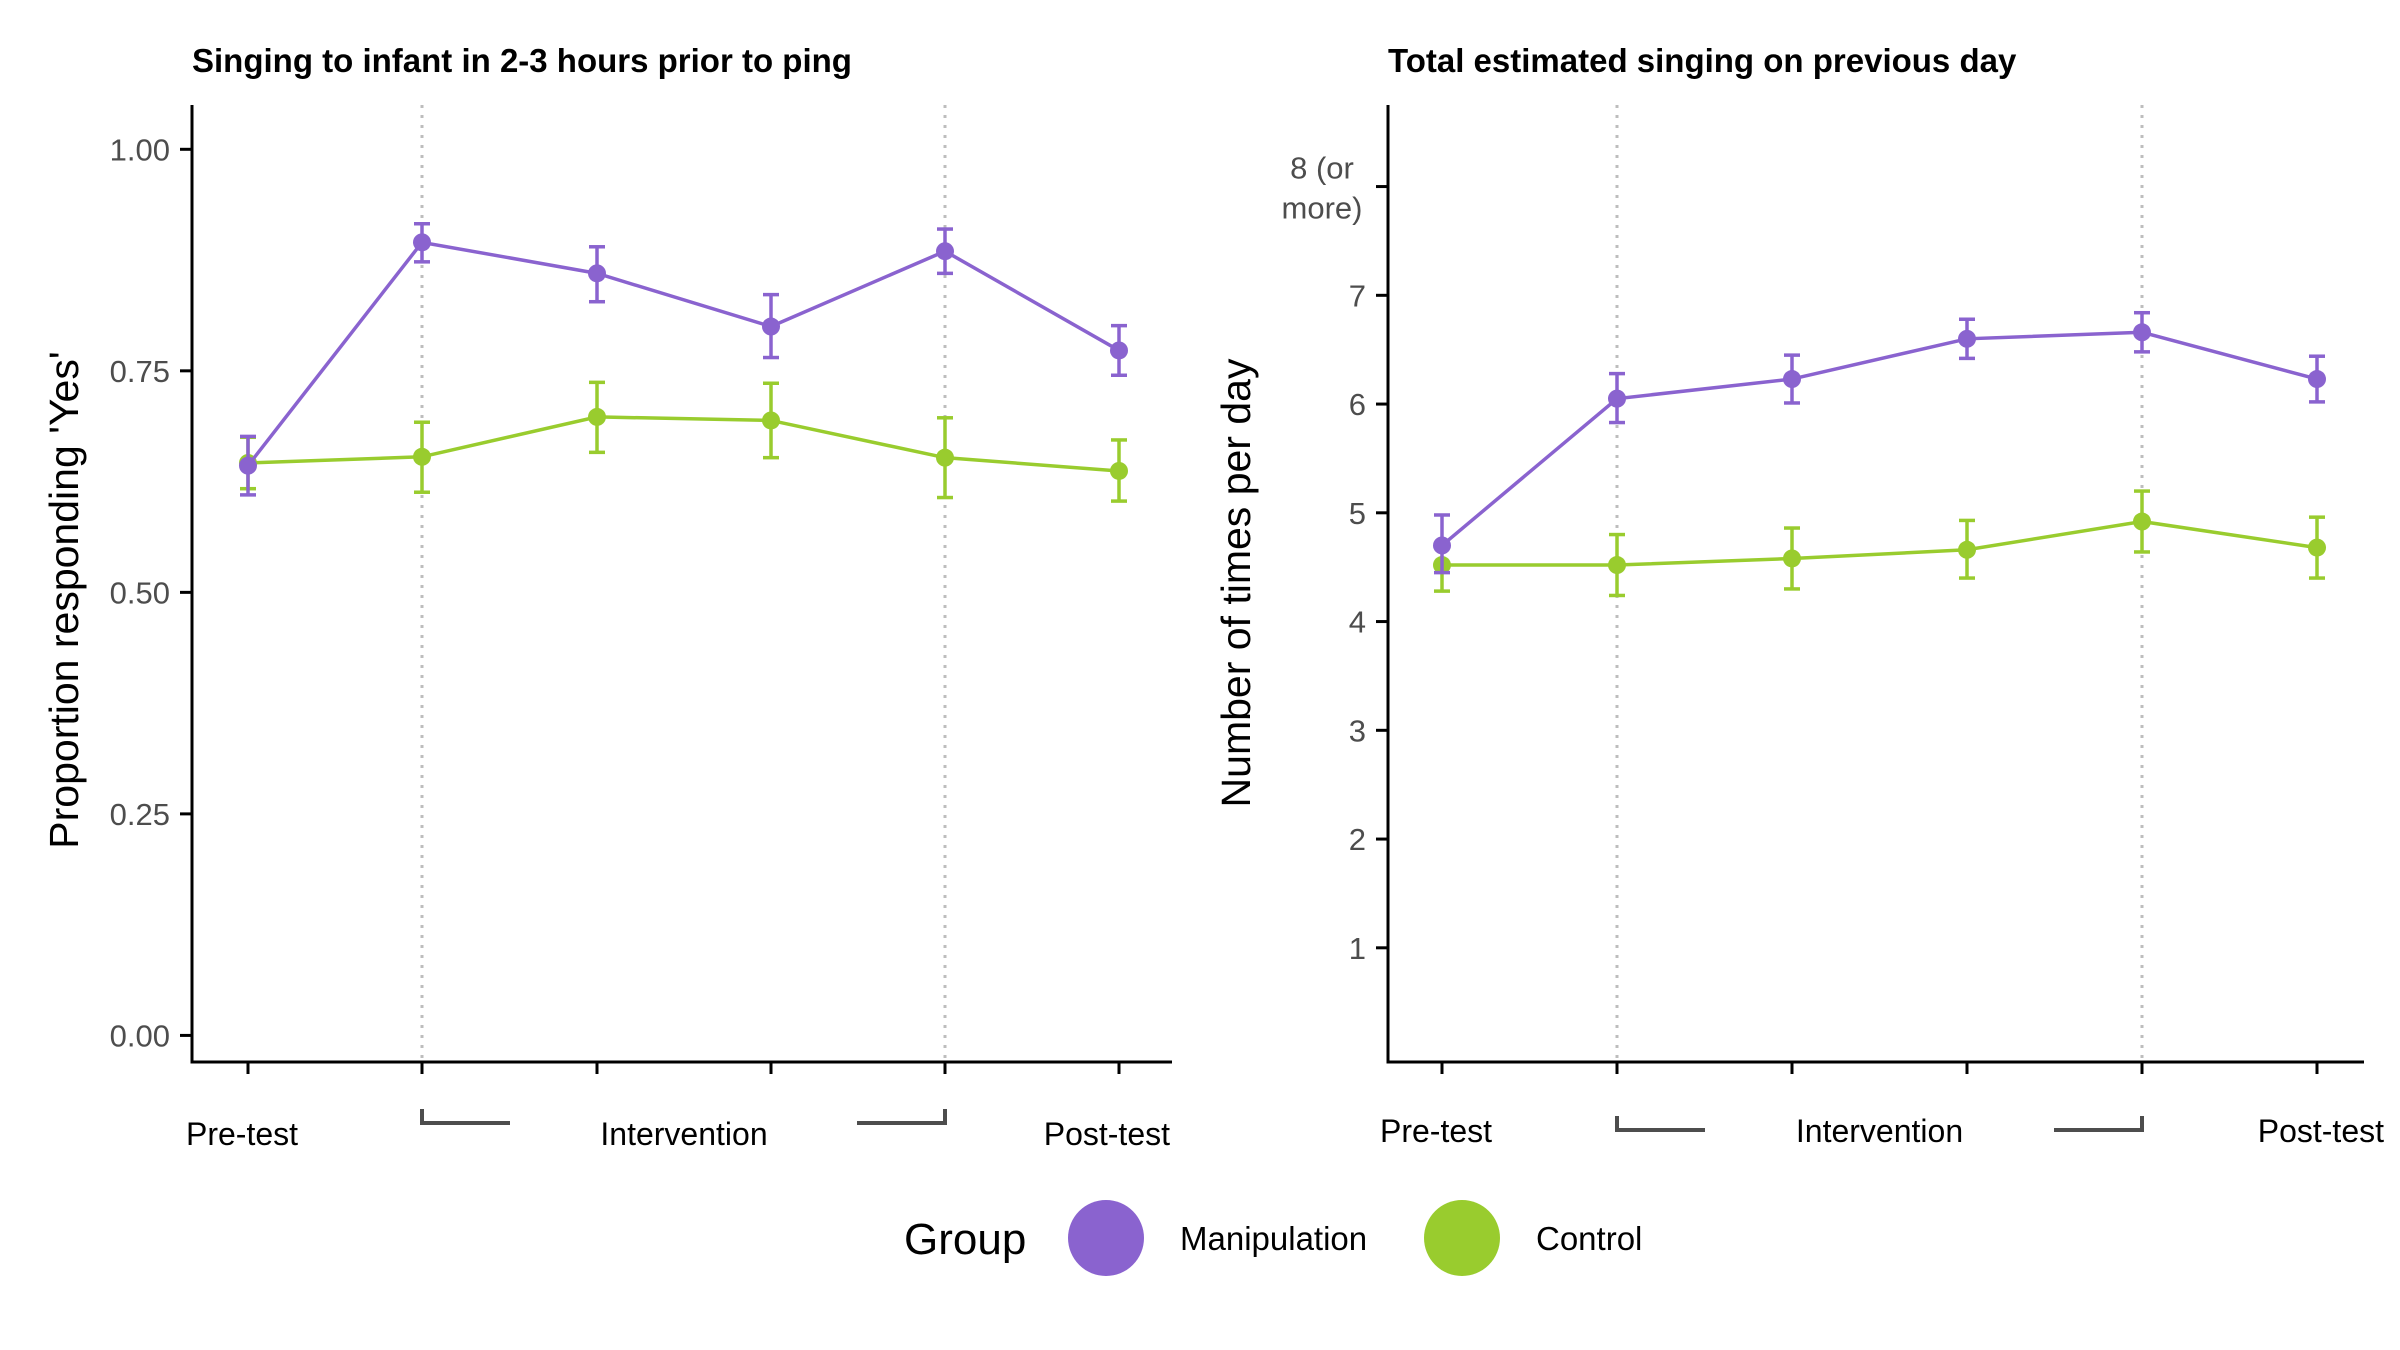 This screenshot has height=1350, width=2400. Describe the element at coordinates (1357, 948) in the screenshot. I see `y-tick-label: 1` at that location.